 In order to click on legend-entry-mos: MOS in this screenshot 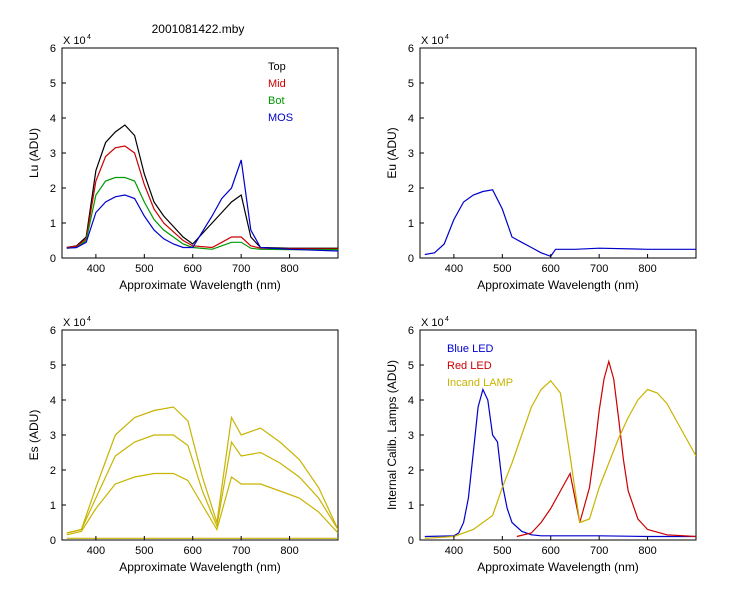, I will do `click(280, 118)`.